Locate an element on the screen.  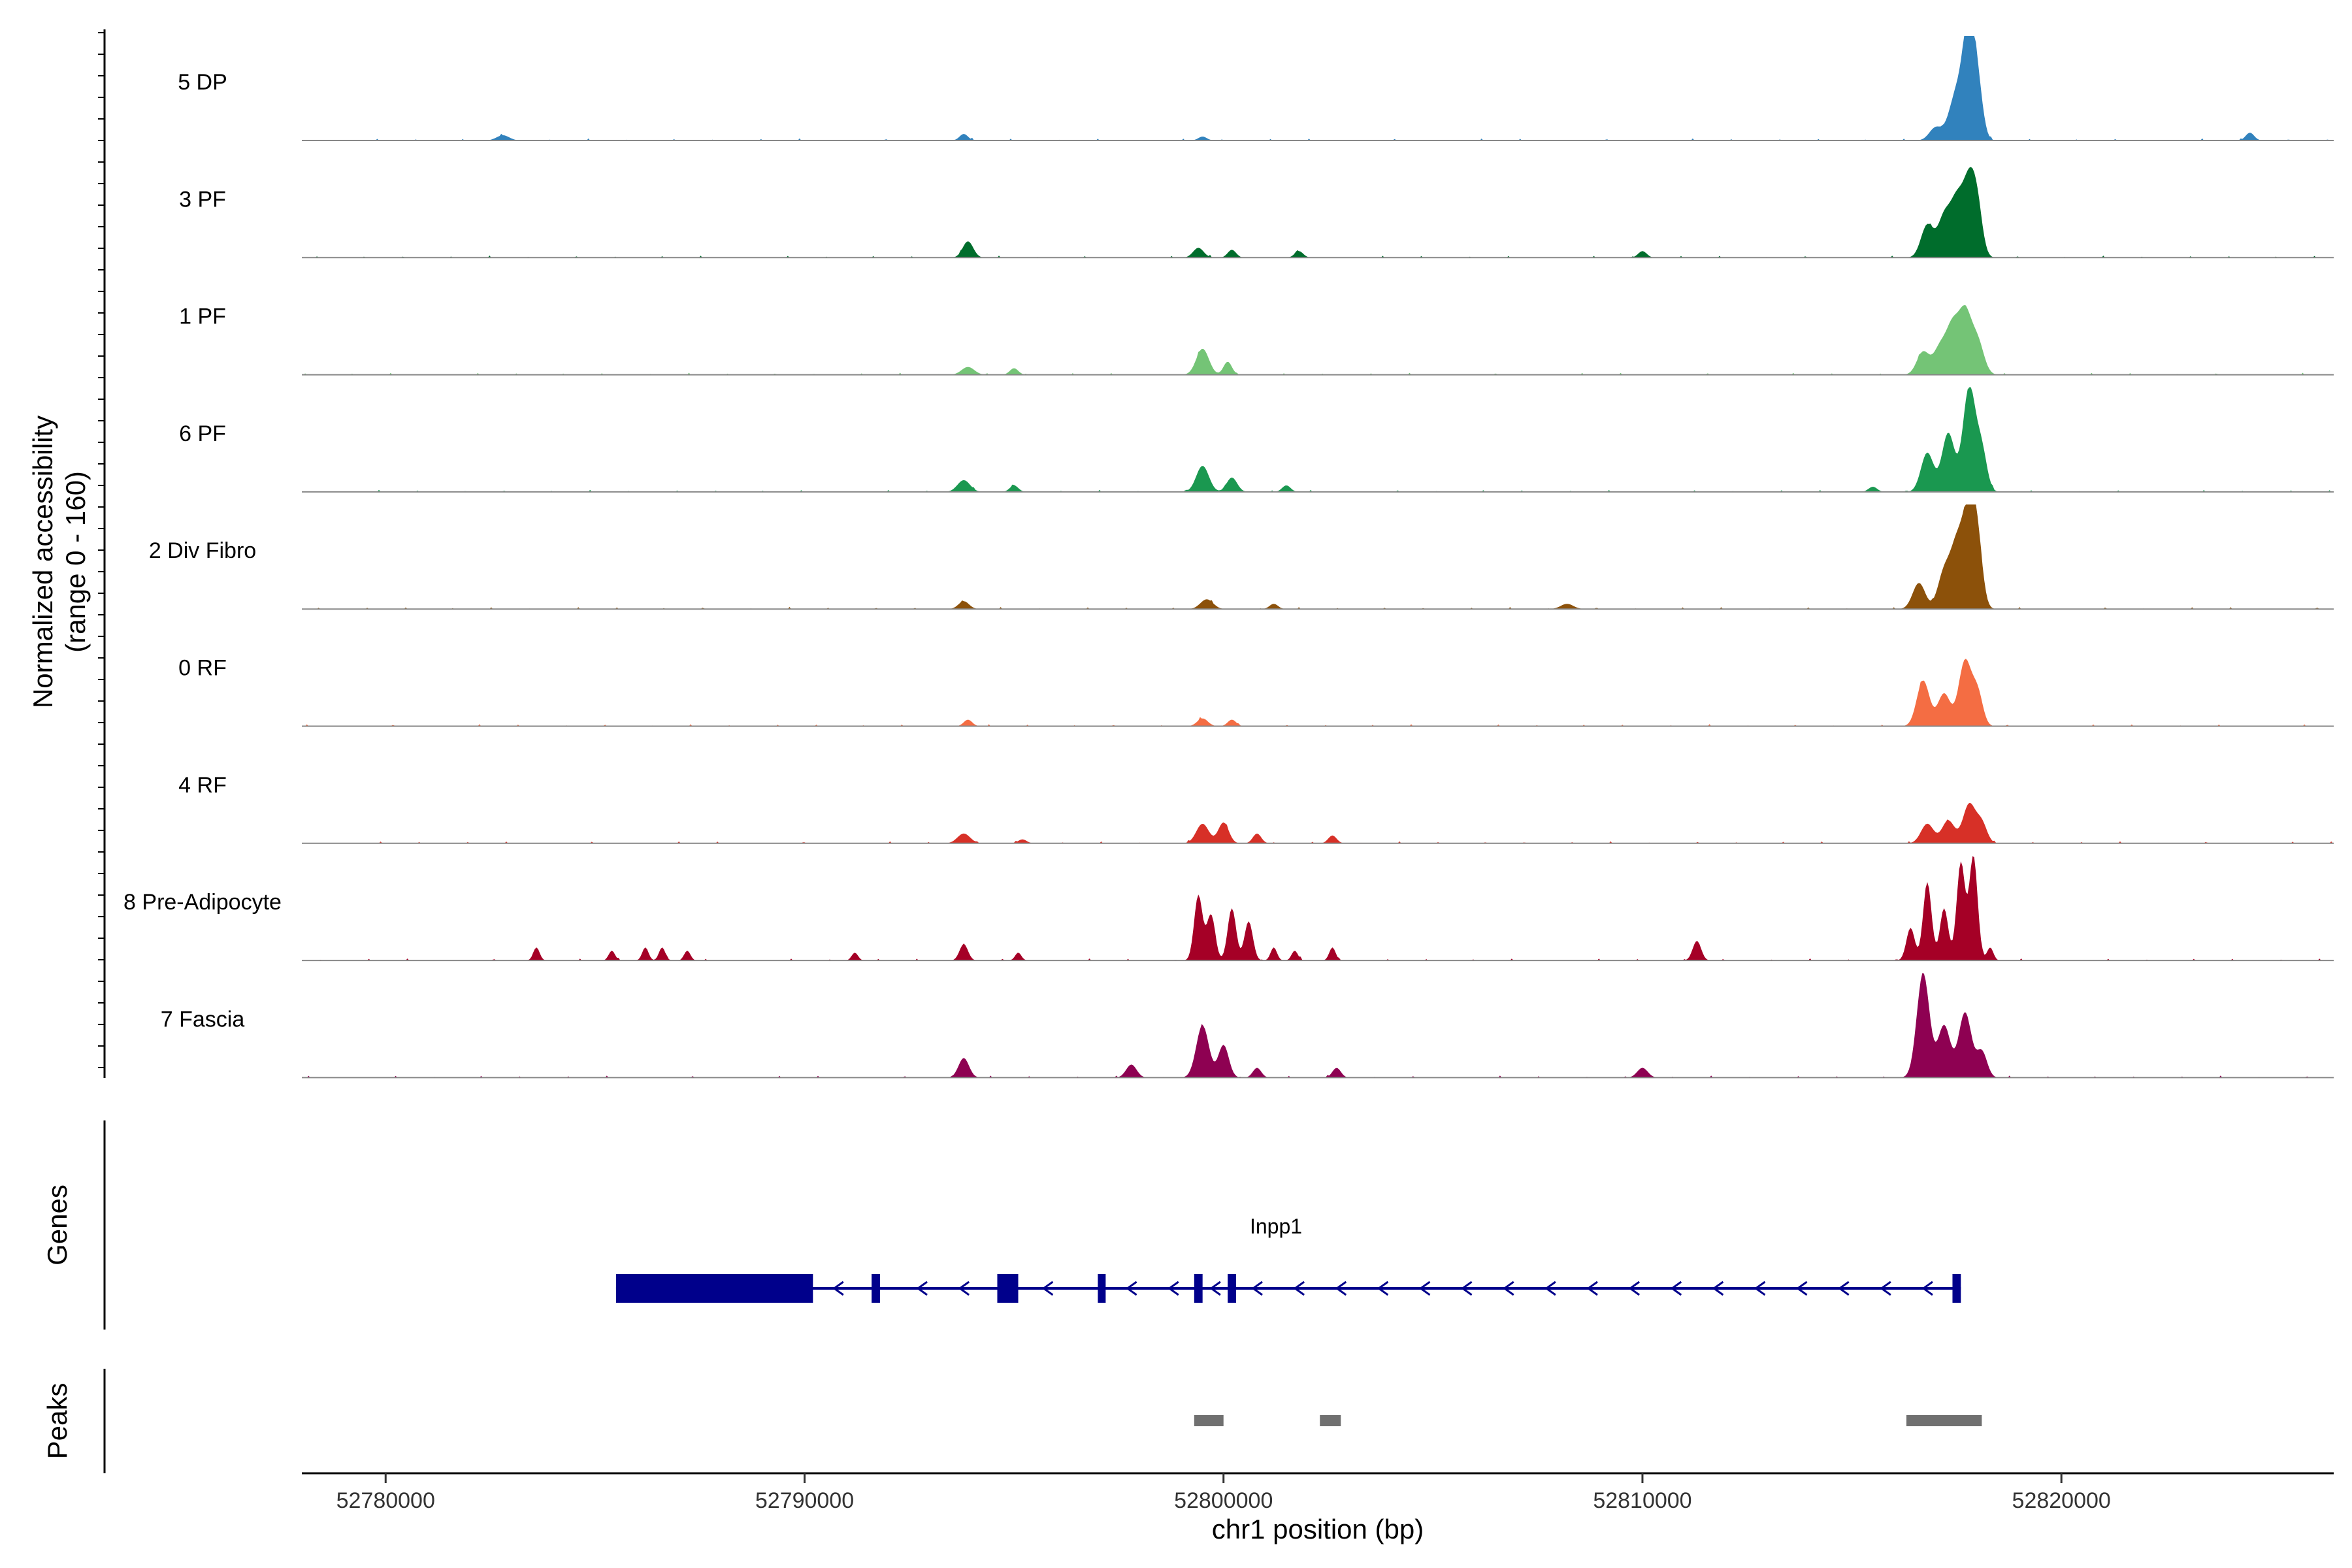
coverage-track-3: 6 PF is located at coordinates (1256, 440).